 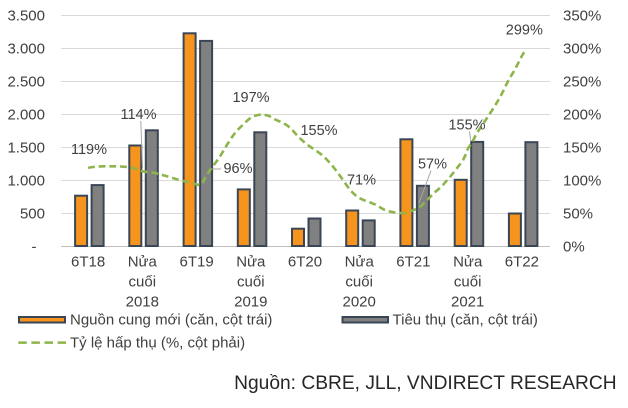 What do you see at coordinates (578, 214) in the screenshot?
I see `svg-text: 50%` at bounding box center [578, 214].